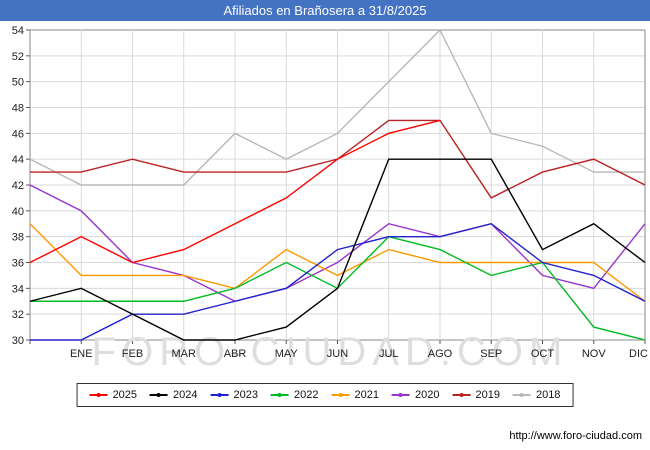 Image resolution: width=650 pixels, height=450 pixels. Describe the element at coordinates (18, 83) in the screenshot. I see `y-tick-label: 50` at that location.